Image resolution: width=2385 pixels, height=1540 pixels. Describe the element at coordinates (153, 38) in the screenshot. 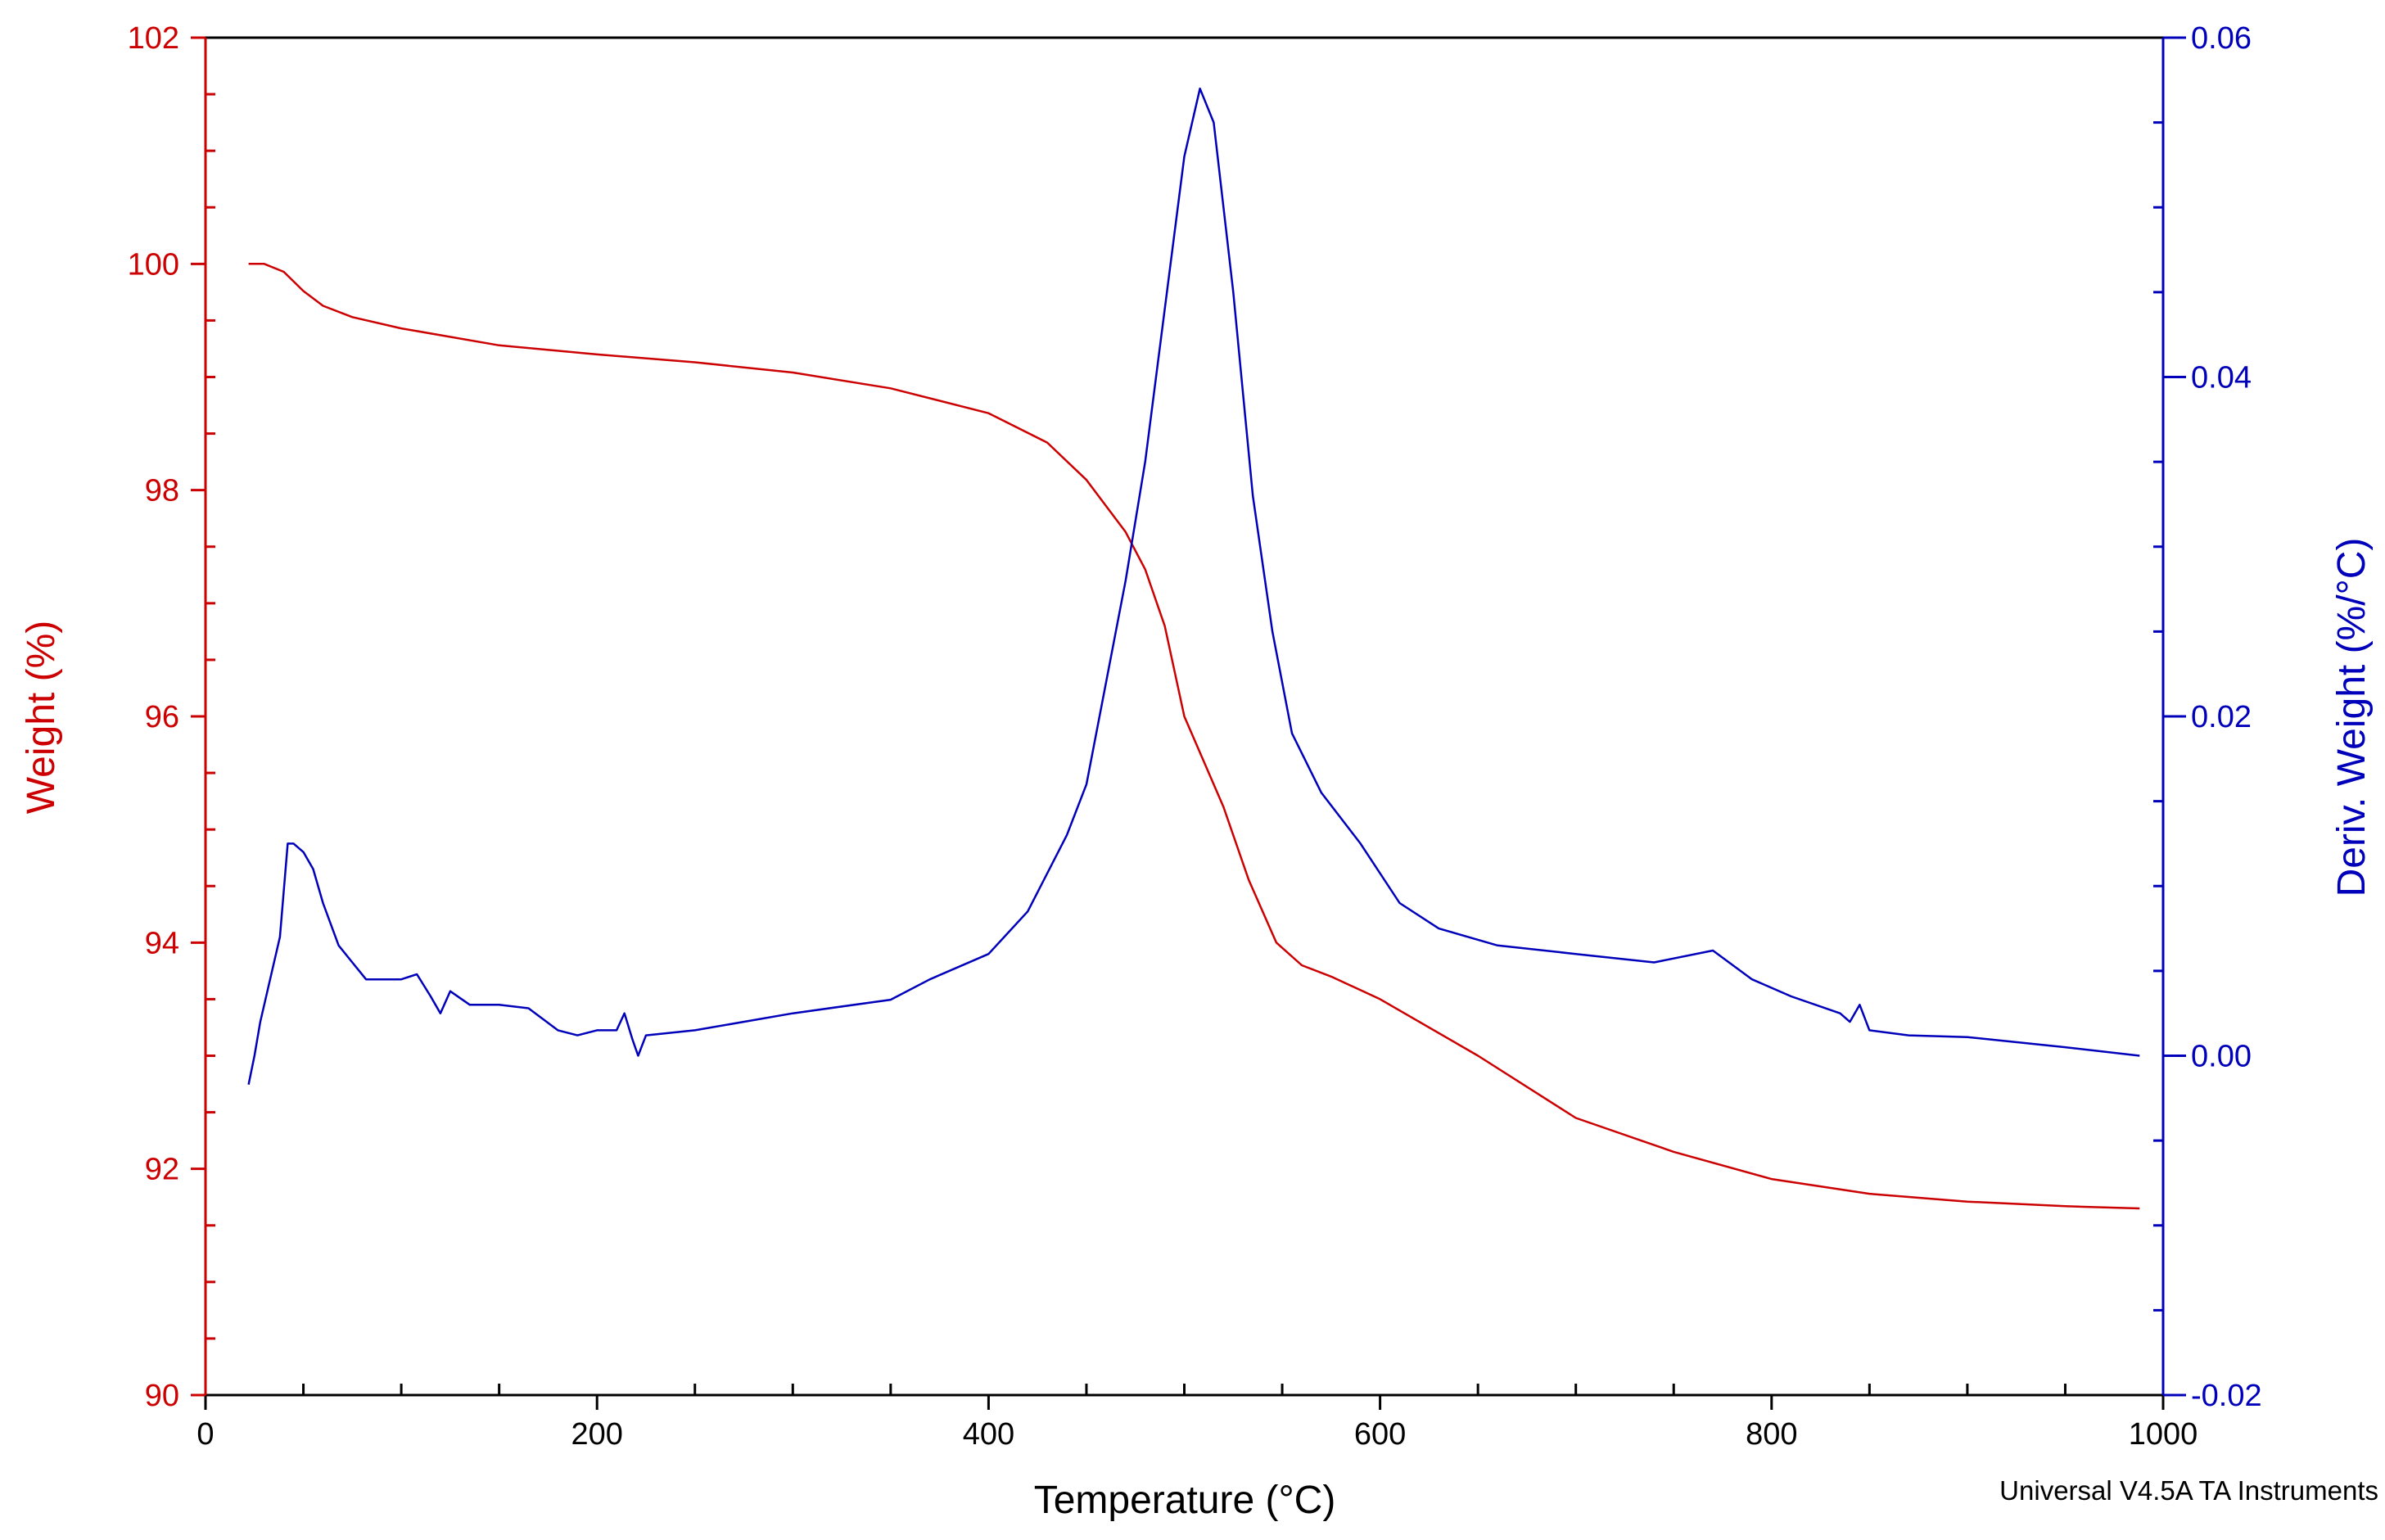

I see `y-tick-label: 102` at that location.